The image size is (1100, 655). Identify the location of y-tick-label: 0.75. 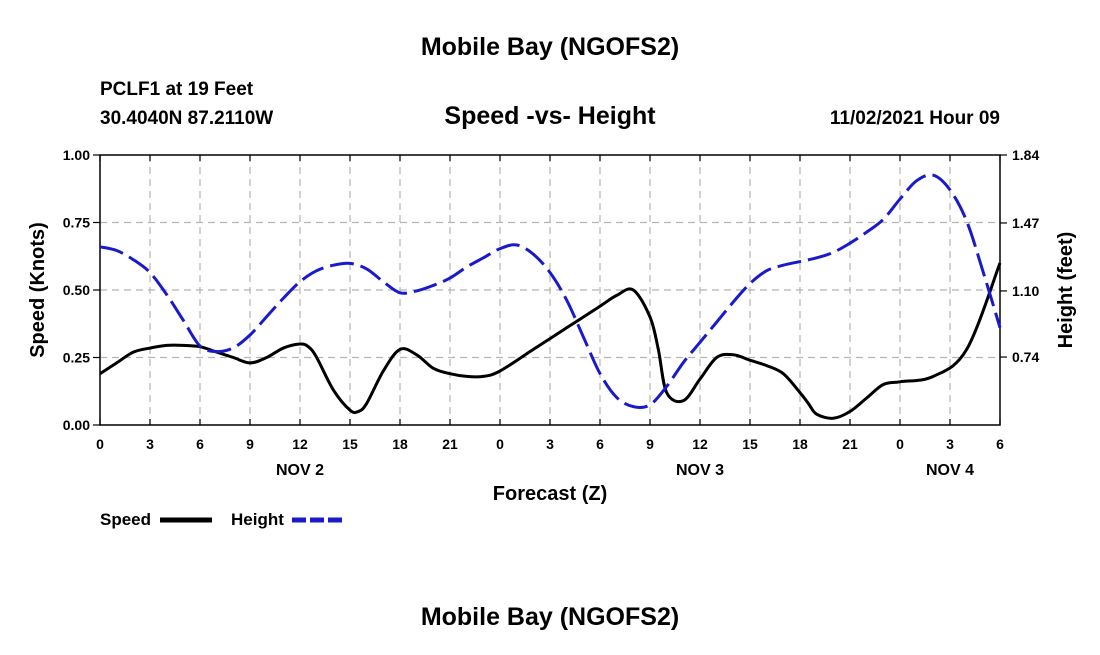
(76, 223).